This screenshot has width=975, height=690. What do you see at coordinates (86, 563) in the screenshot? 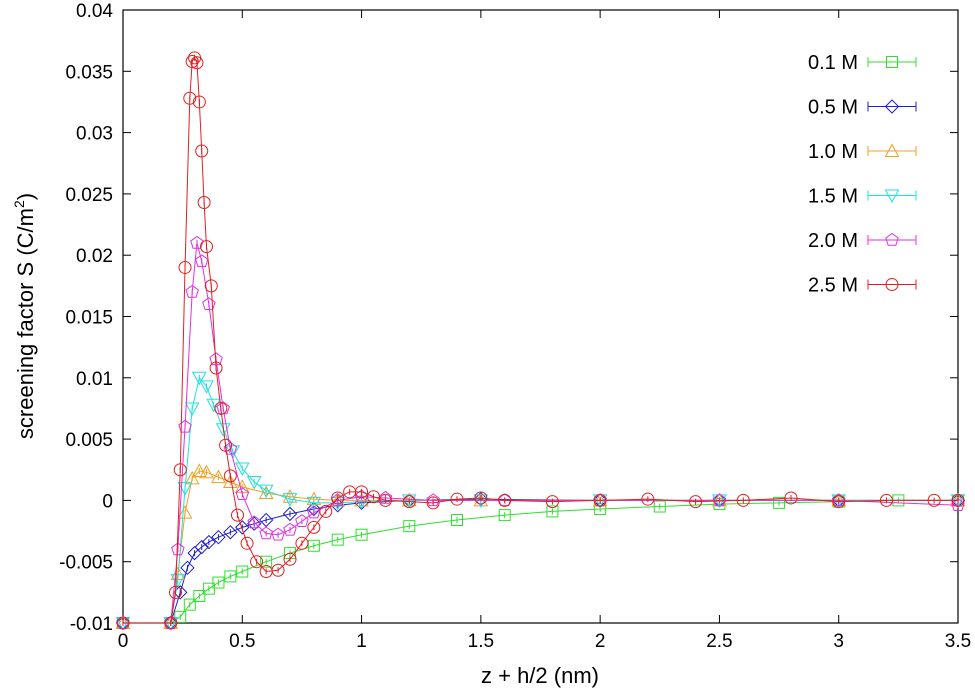
I see `y-tick-label: -0.005` at bounding box center [86, 563].